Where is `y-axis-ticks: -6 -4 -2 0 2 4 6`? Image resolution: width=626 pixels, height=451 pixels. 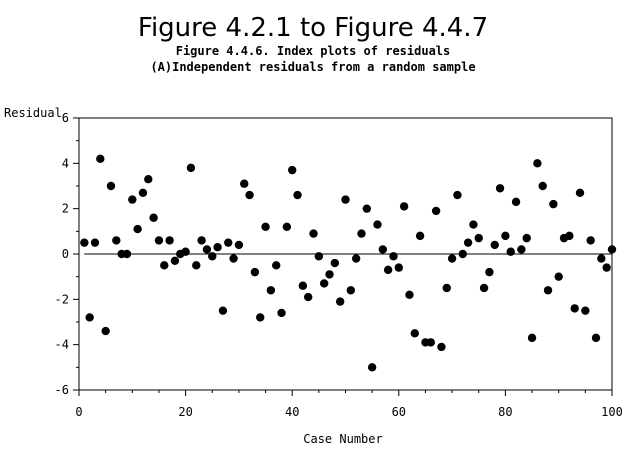 y-axis-ticks: -6 -4 -2 0 2 4 6 is located at coordinates (67, 254).